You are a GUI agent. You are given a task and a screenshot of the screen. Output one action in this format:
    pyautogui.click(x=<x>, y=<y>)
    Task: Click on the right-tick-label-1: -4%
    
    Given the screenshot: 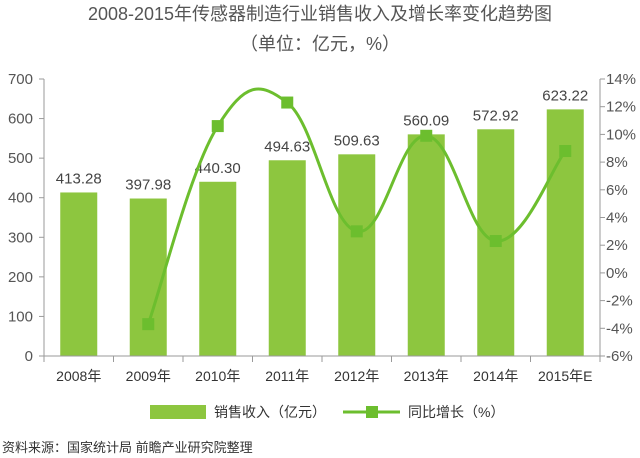 What is the action you would take?
    pyautogui.click(x=619, y=328)
    